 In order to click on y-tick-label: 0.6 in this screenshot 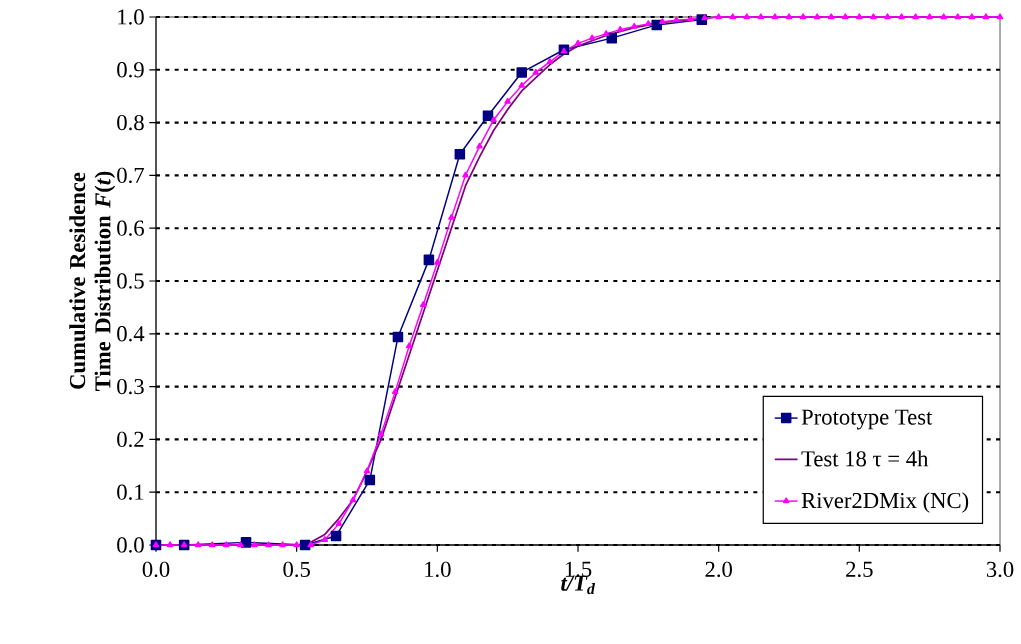, I will do `click(130, 228)`.